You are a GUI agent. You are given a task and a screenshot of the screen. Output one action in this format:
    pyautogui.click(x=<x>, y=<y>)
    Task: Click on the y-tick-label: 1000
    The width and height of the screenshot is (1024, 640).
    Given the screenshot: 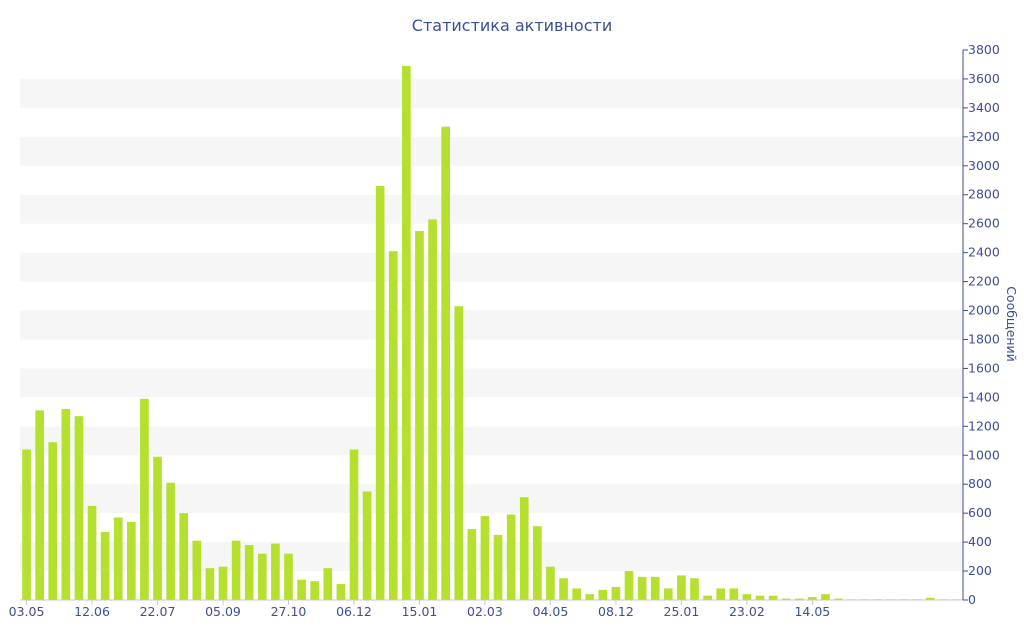 What is the action you would take?
    pyautogui.click(x=984, y=454)
    